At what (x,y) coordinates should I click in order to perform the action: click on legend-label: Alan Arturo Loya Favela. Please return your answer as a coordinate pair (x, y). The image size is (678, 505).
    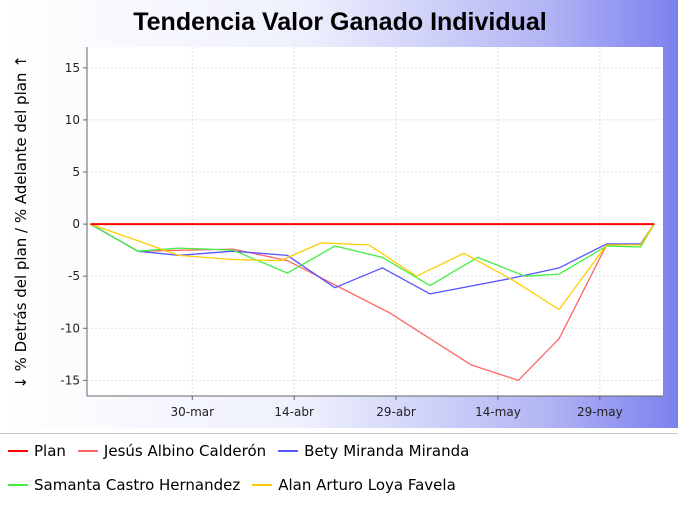
    Looking at the image, I should click on (367, 485).